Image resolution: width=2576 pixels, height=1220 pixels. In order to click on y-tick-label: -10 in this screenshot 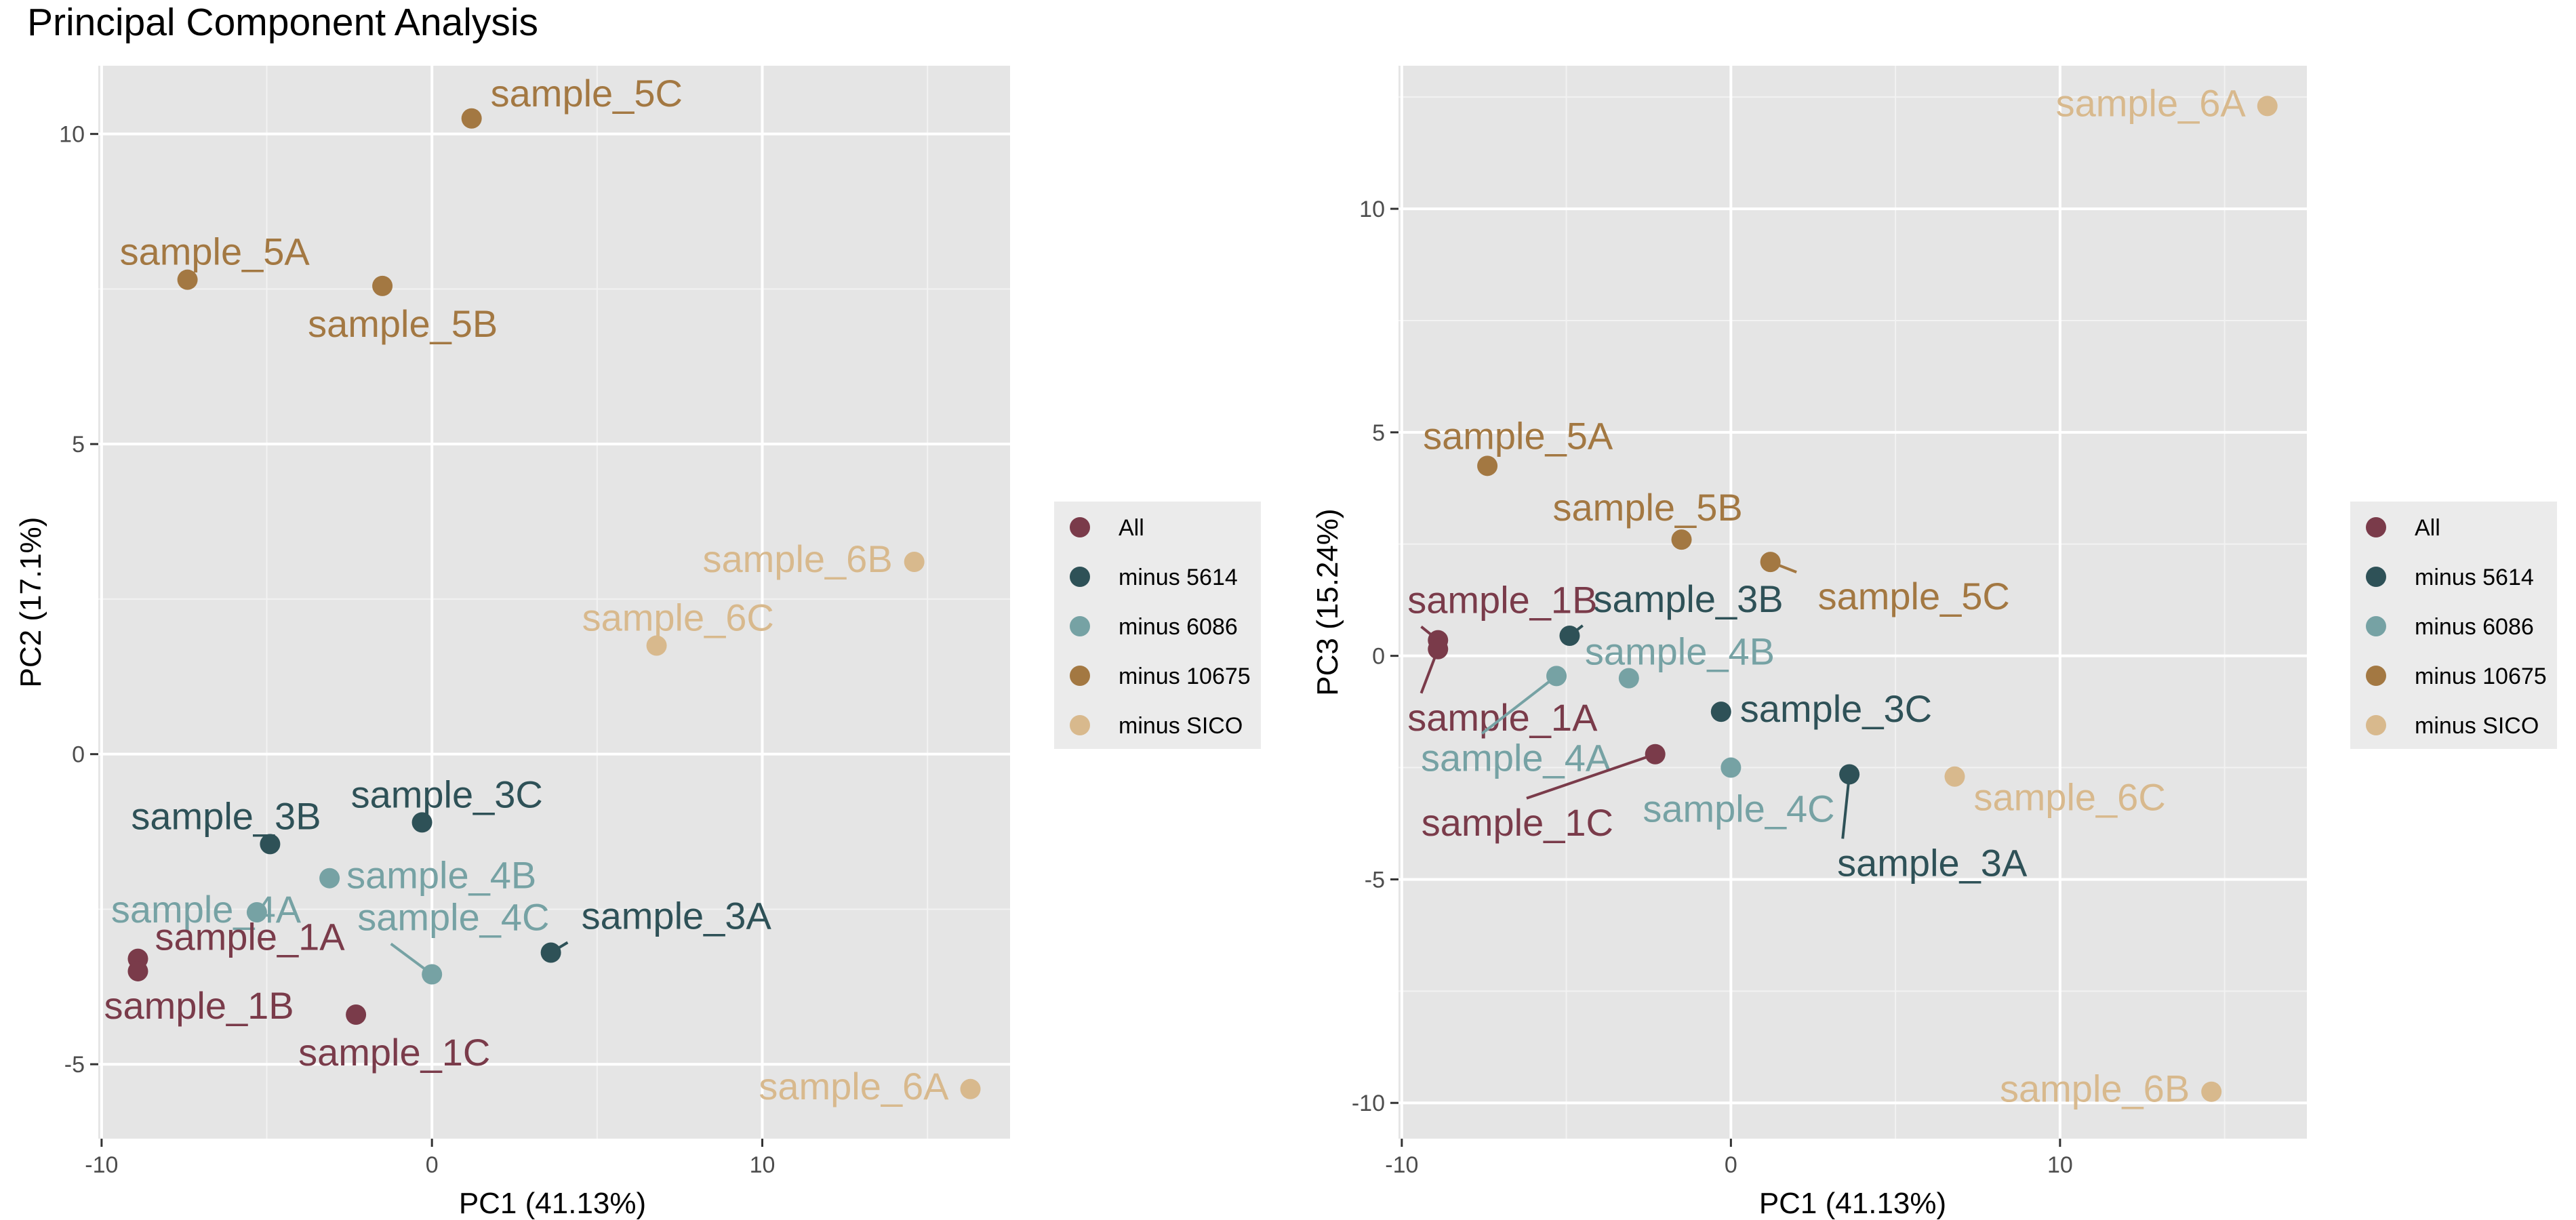, I will do `click(1368, 1103)`.